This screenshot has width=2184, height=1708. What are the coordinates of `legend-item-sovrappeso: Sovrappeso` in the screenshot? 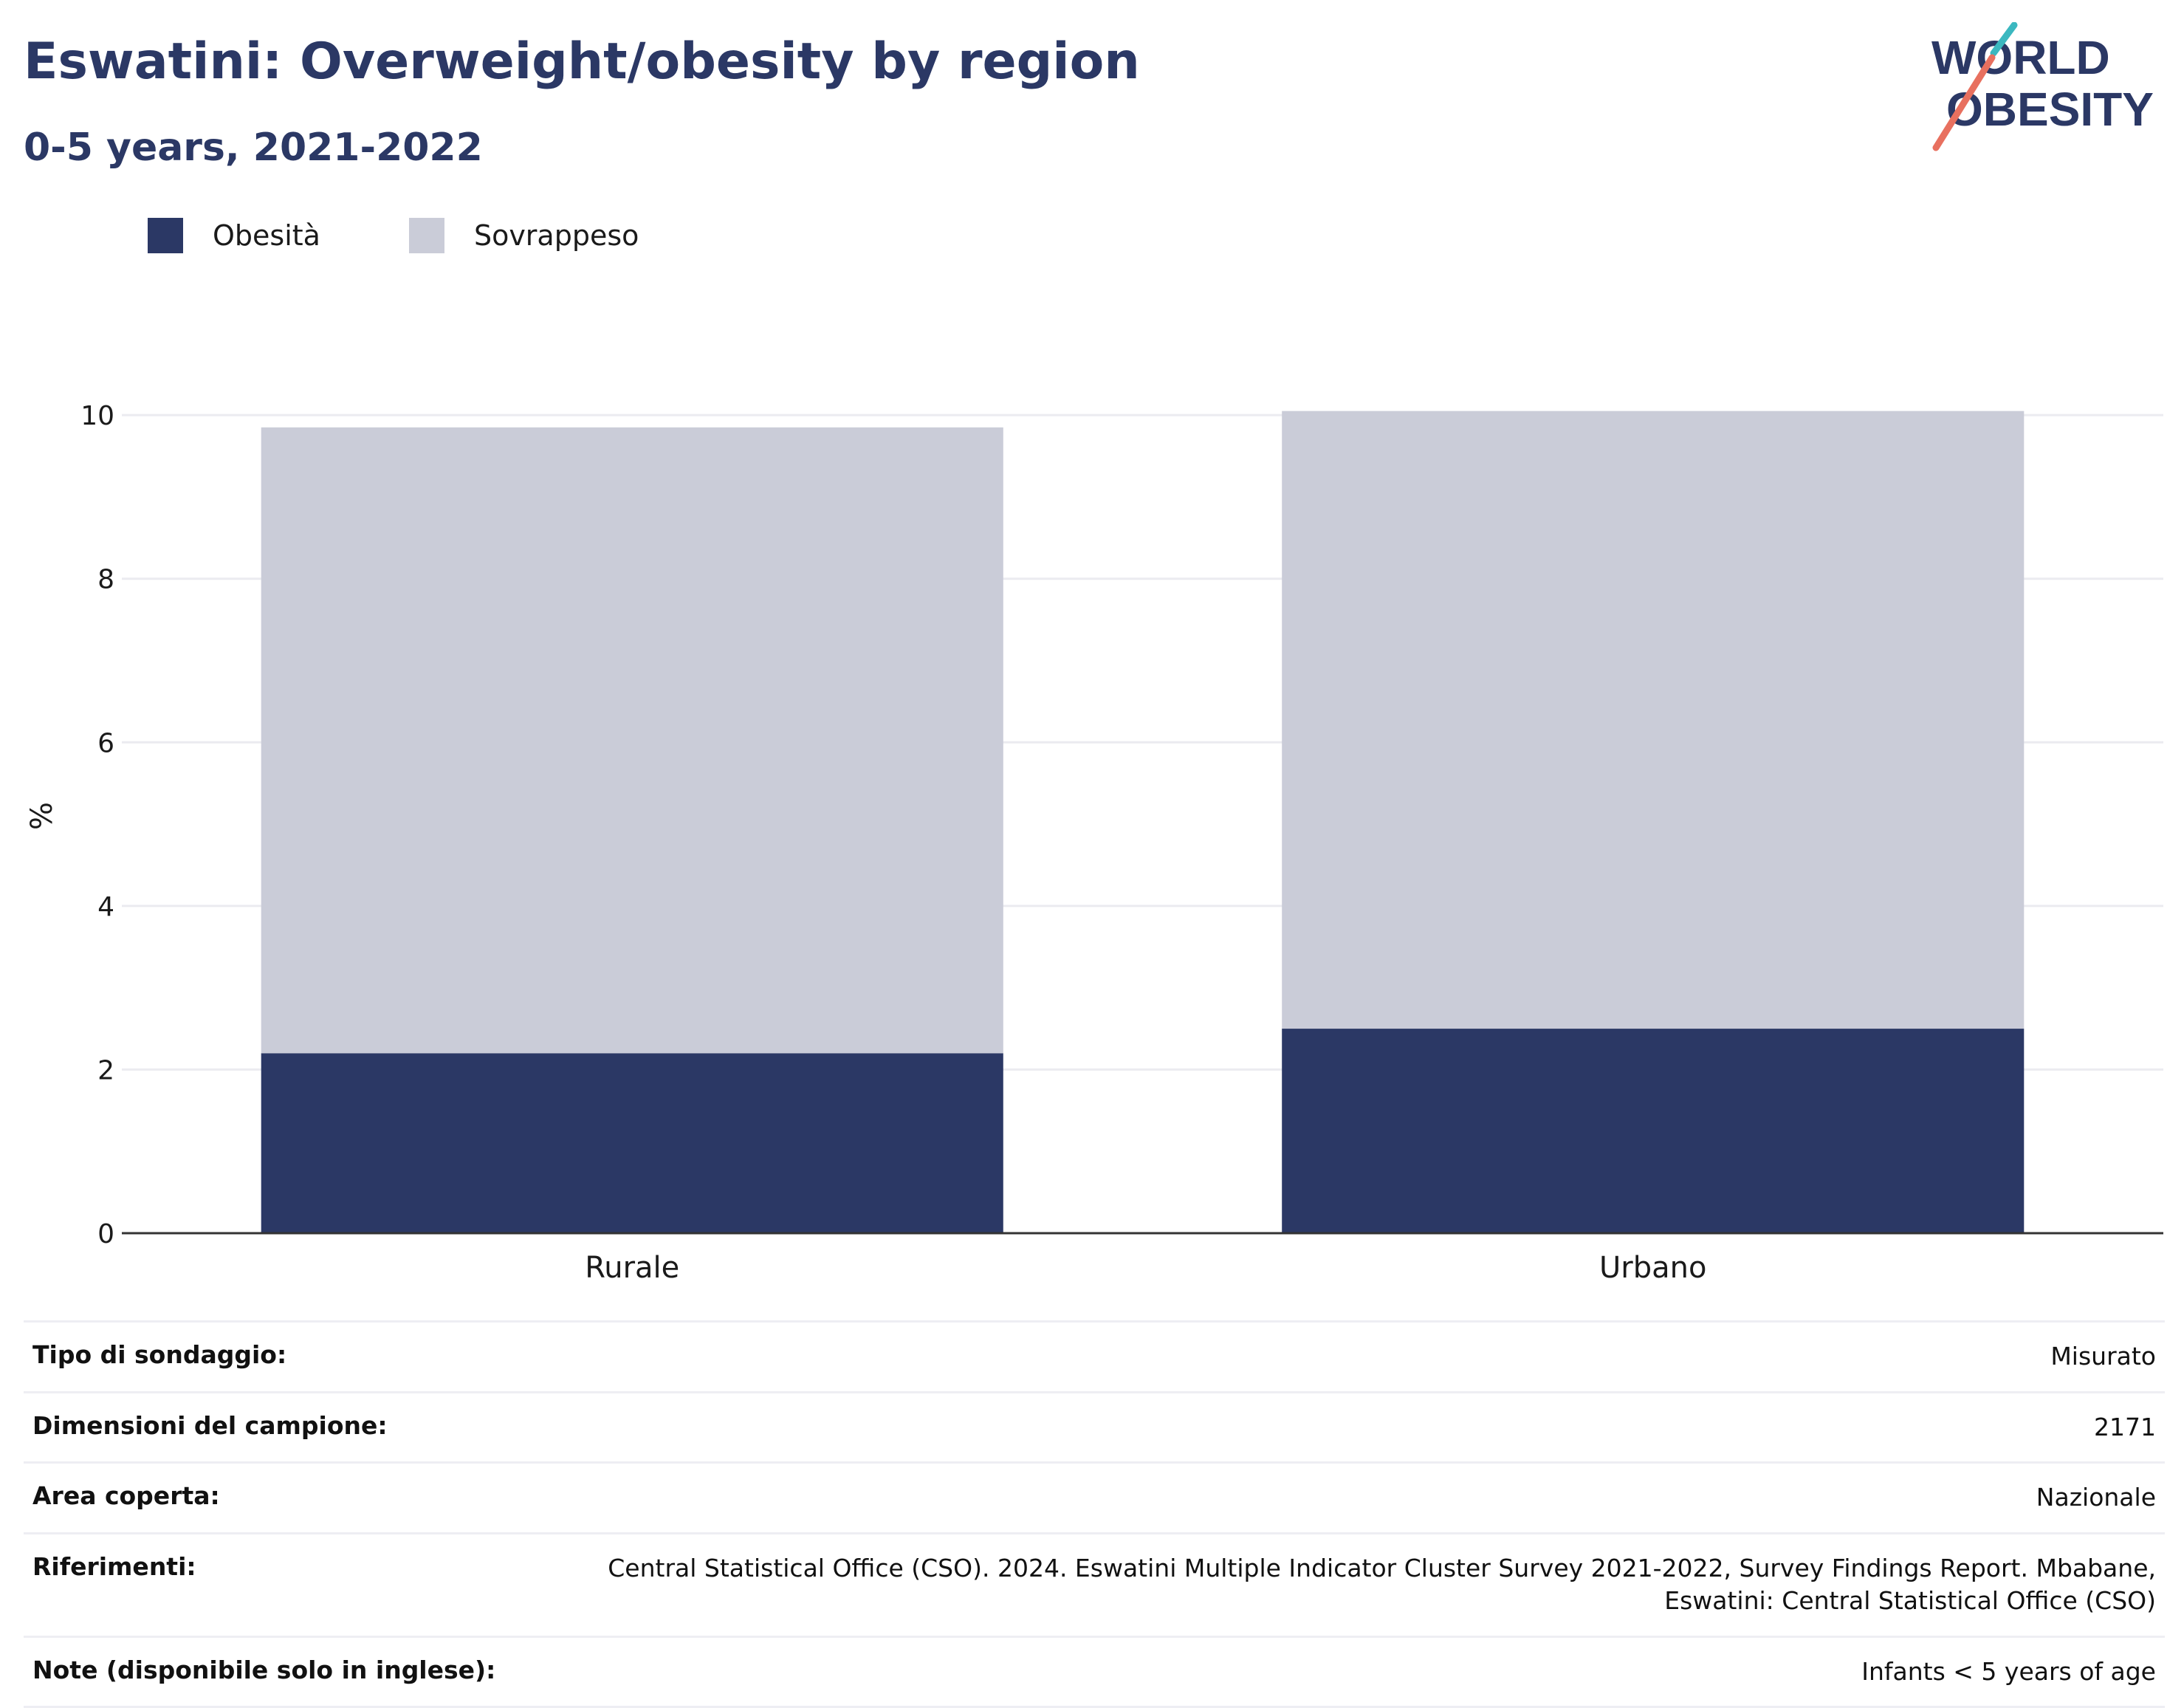 It's located at (524, 235).